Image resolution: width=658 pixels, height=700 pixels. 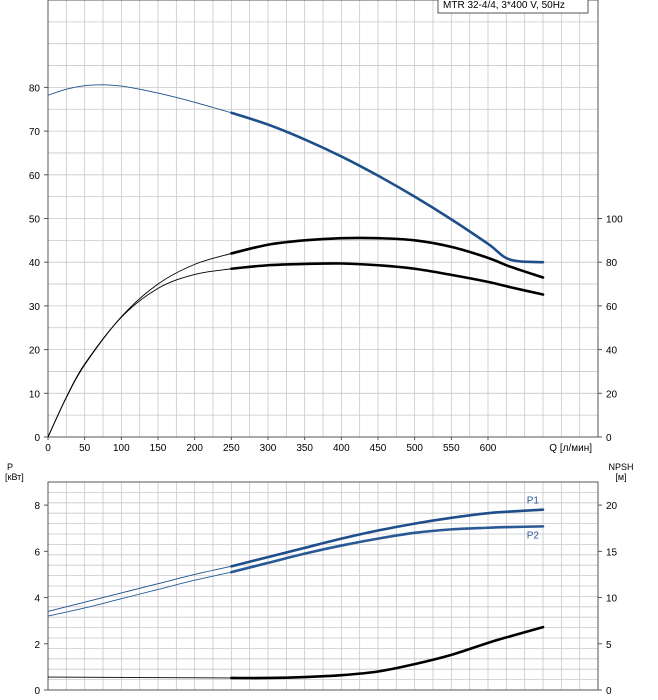 I want to click on y-left-tick-label: 2, so click(x=37, y=645).